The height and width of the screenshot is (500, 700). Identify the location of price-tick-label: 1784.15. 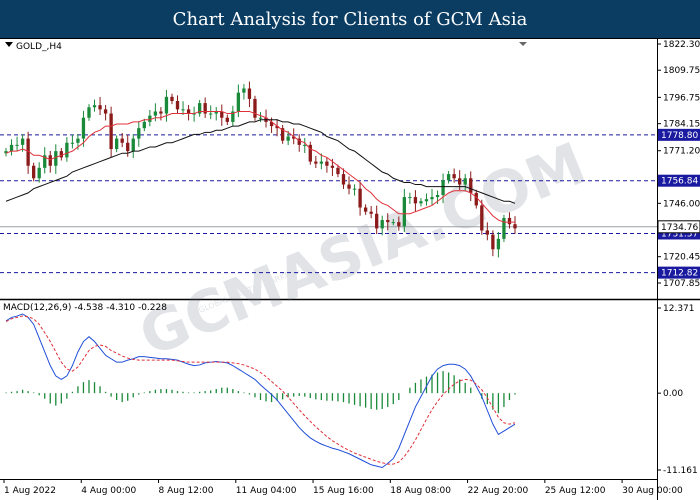
(681, 125).